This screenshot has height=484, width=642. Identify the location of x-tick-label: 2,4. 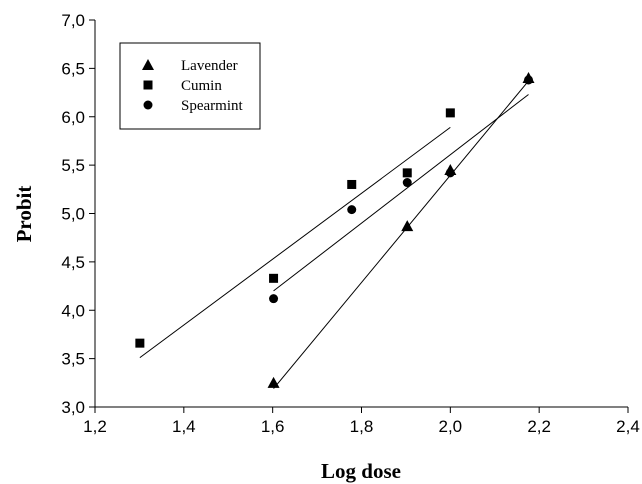
(628, 426).